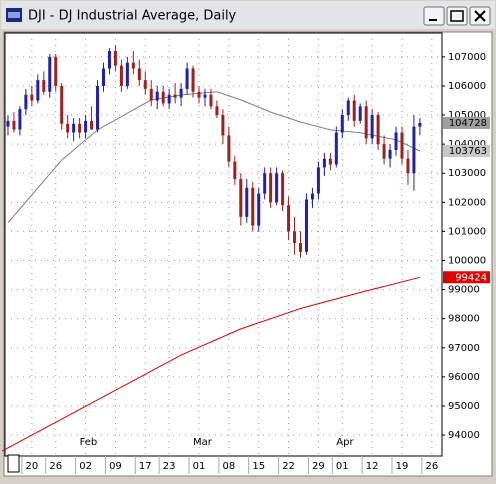 Image resolution: width=496 pixels, height=484 pixels. What do you see at coordinates (467, 86) in the screenshot?
I see `y-tick-label: 106000` at bounding box center [467, 86].